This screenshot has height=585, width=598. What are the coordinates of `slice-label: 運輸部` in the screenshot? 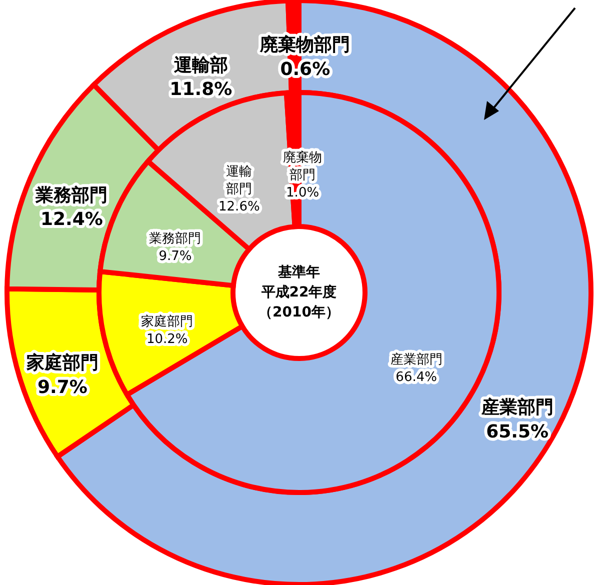 It's located at (200, 65).